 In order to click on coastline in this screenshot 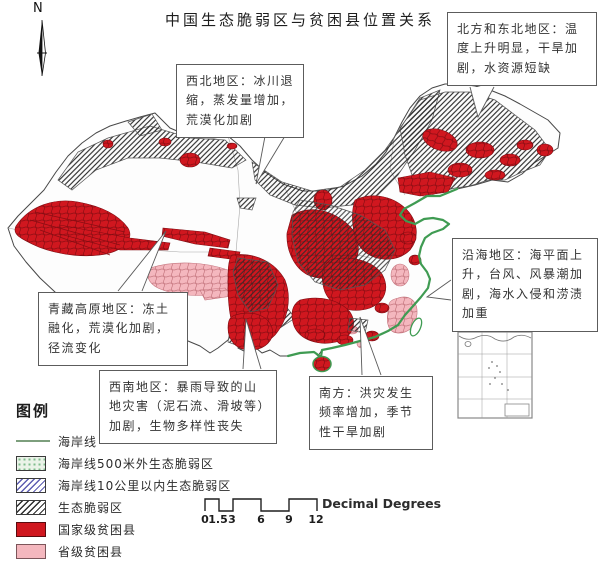, I will do `click(372, 280)`.